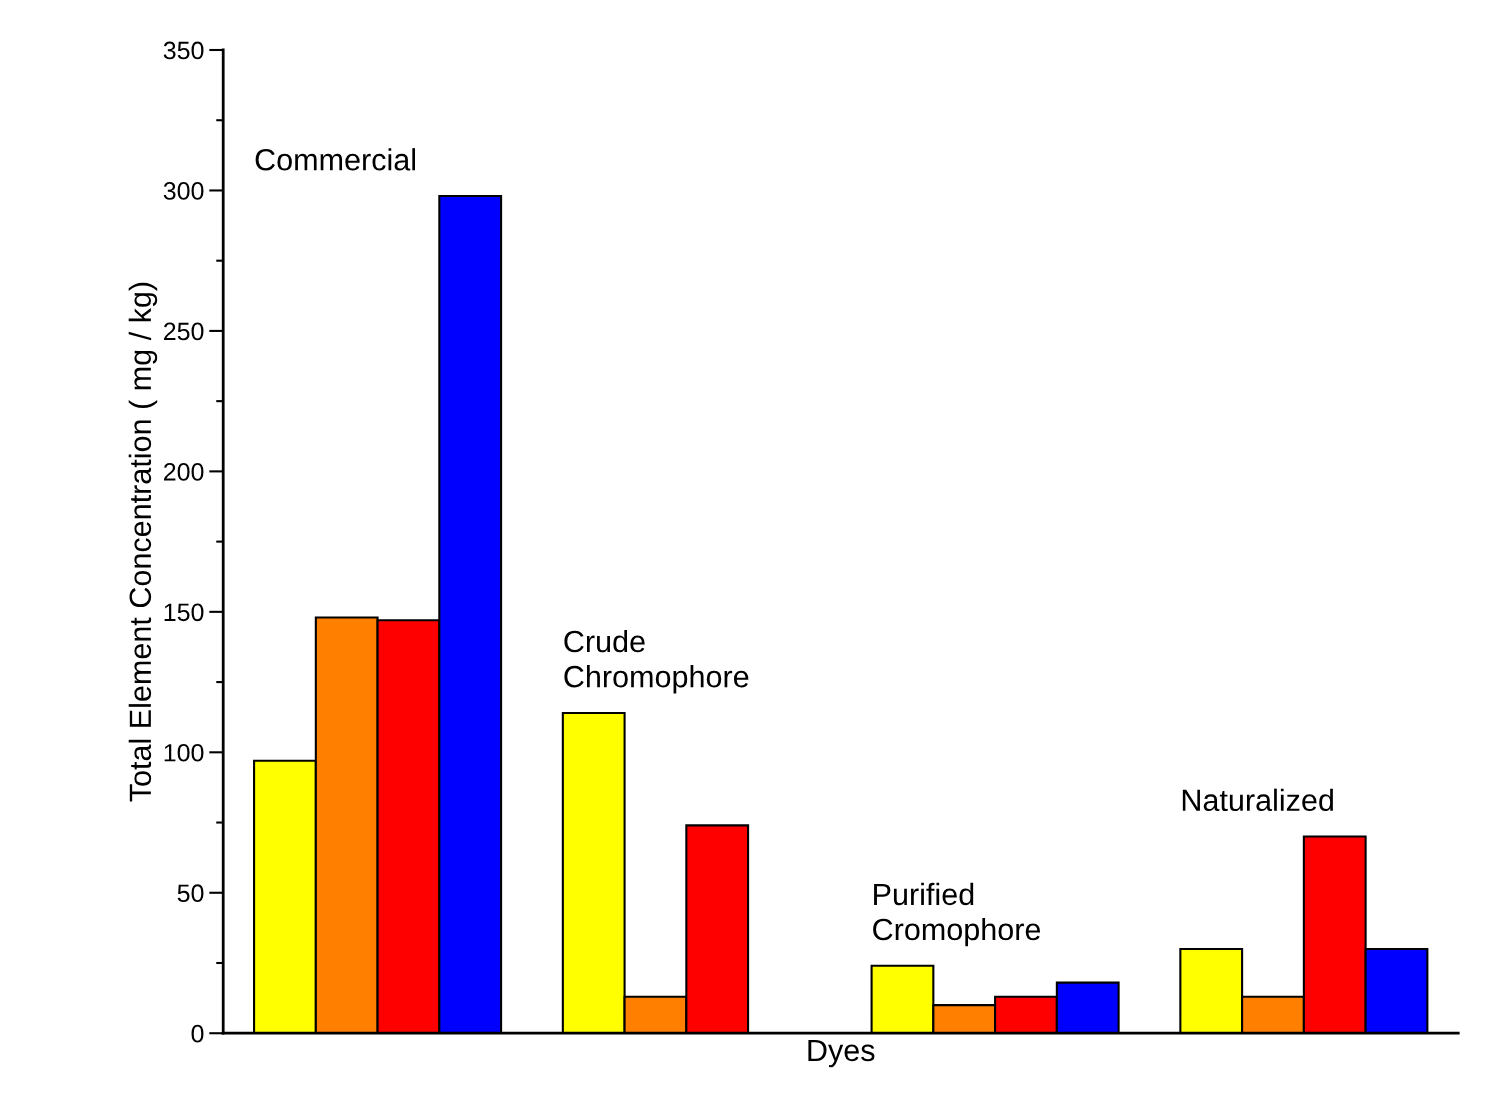 This screenshot has width=1488, height=1111. Describe the element at coordinates (184, 752) in the screenshot. I see `y-tick-label: 100` at that location.